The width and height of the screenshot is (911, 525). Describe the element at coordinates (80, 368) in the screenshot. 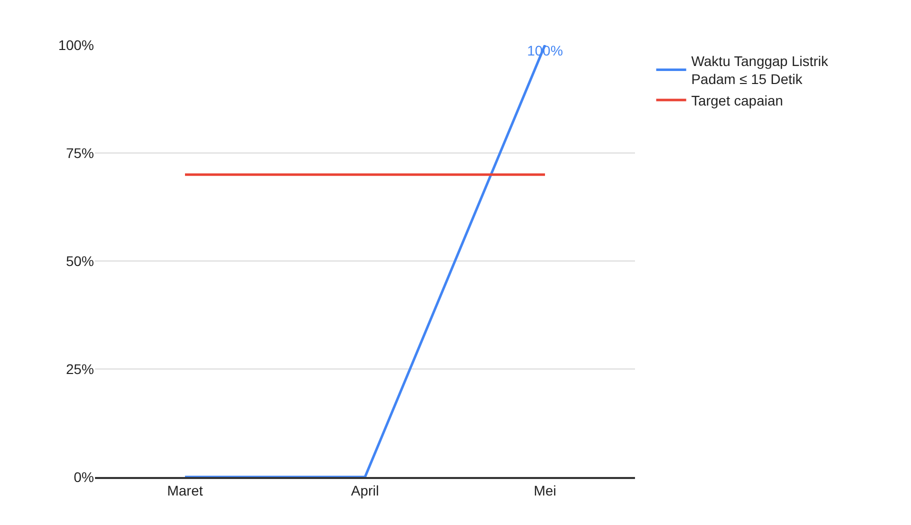

I see `y-tick-label: 25%` at that location.